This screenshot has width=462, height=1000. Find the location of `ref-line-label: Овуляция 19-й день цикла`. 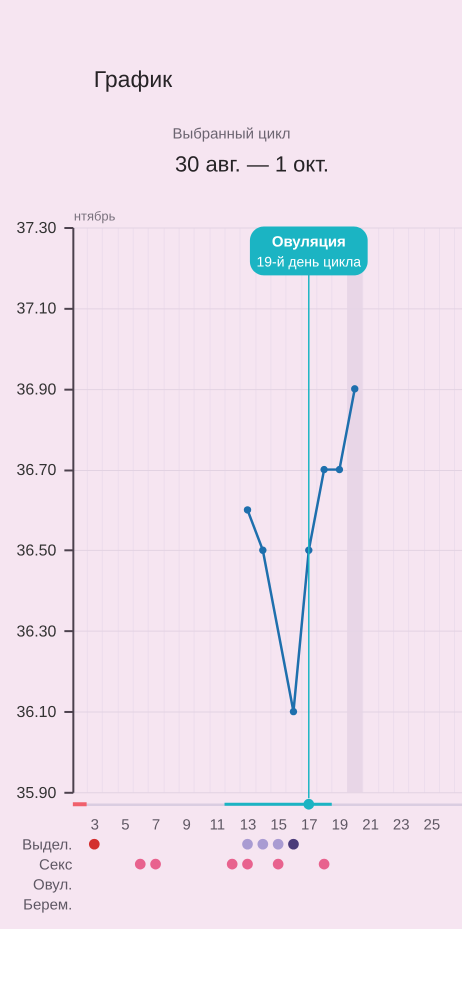

ref-line-label: Овуляция 19-й день цикла is located at coordinates (309, 251).